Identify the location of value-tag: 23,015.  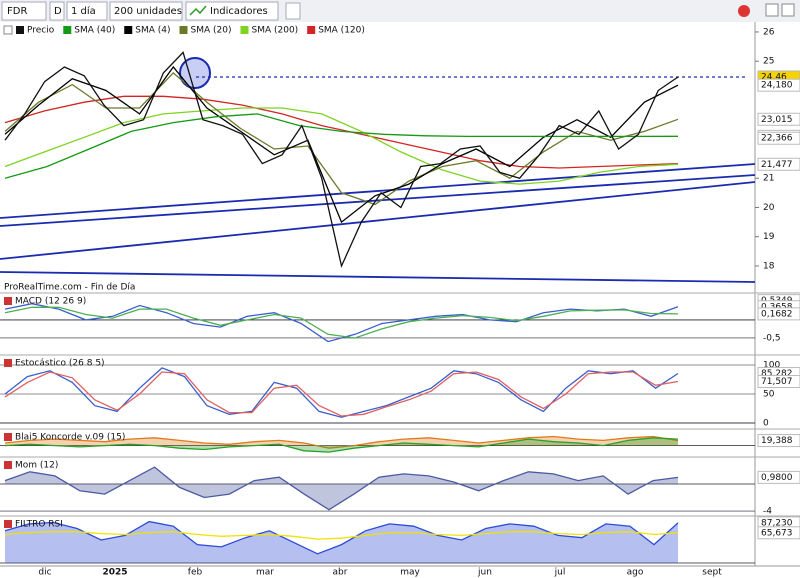
(777, 120).